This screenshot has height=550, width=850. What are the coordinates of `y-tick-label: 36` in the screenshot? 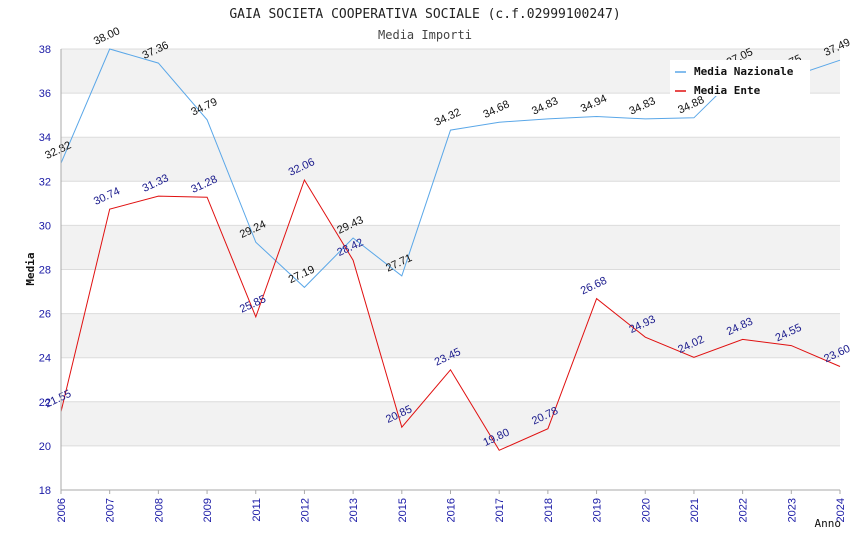 It's located at (45, 94).